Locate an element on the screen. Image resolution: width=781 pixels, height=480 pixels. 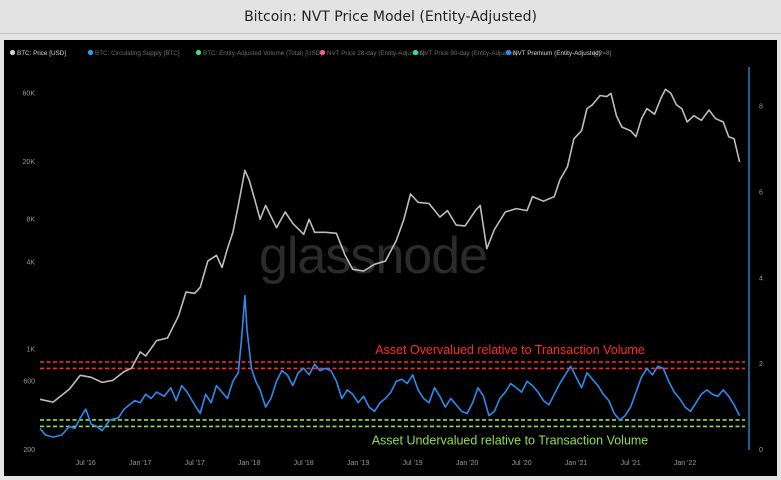
y-right-axis: 0 2 4 6 8 is located at coordinates (761, 279).